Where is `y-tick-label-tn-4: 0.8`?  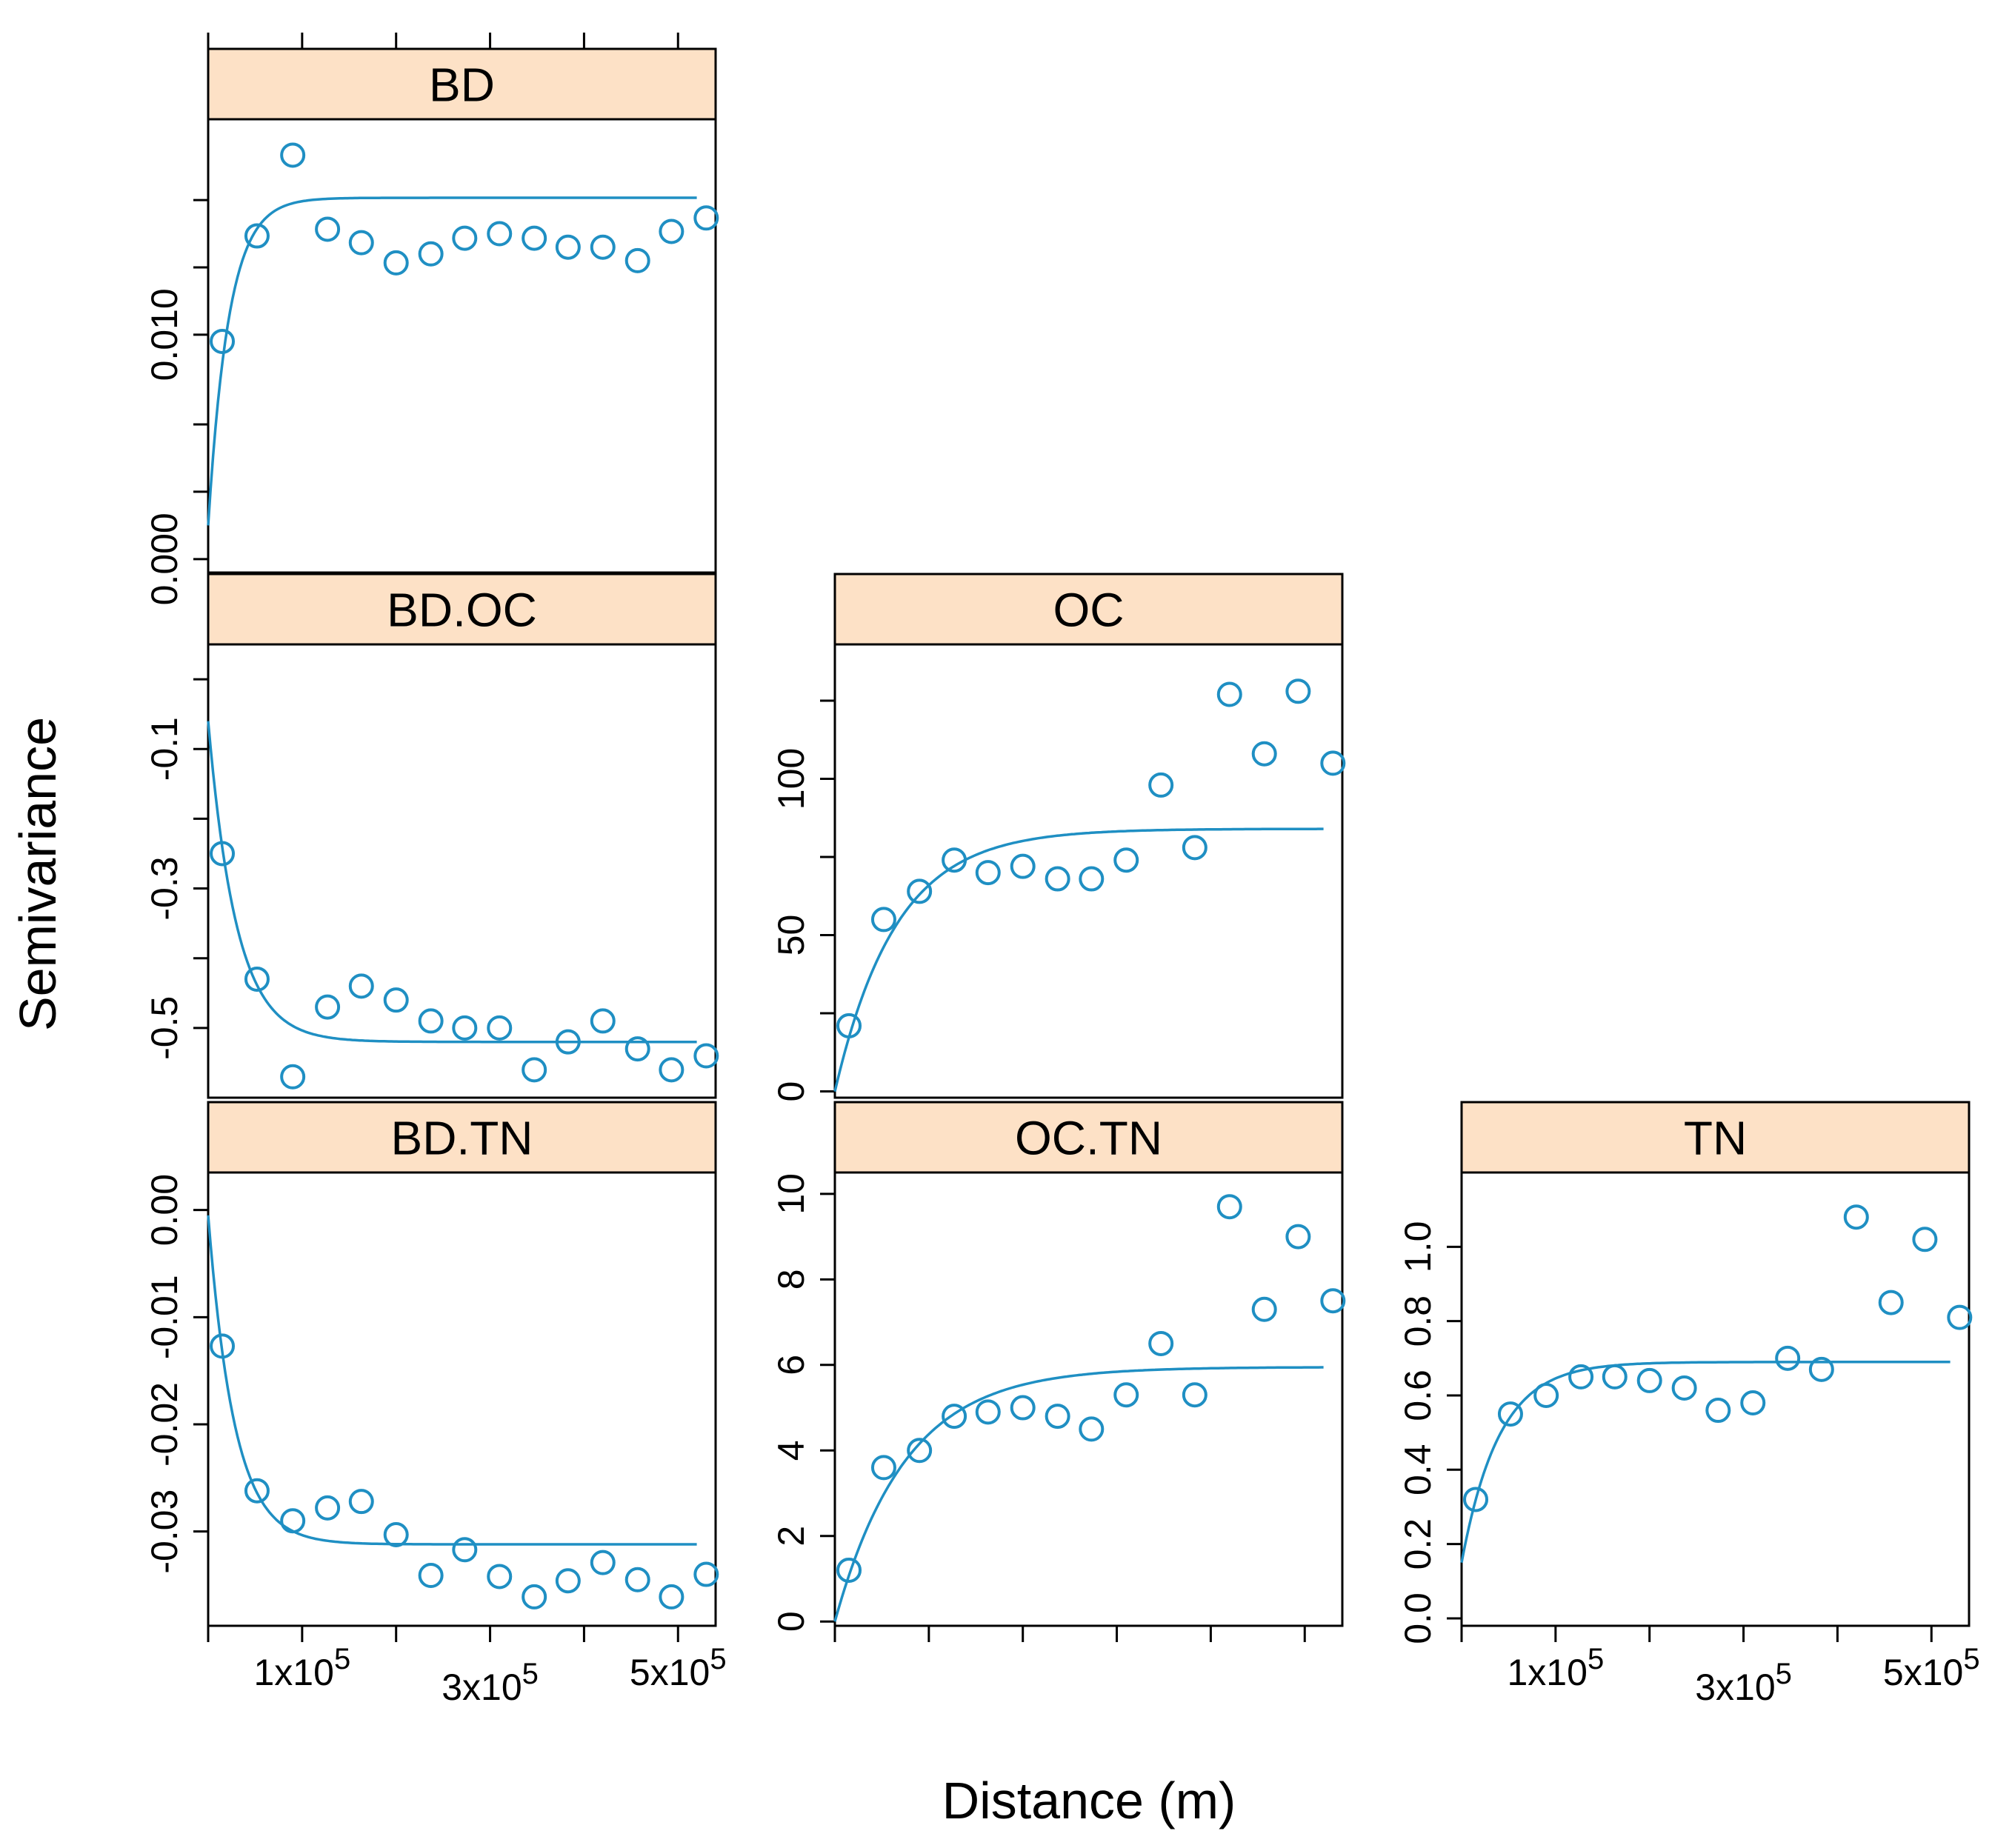
y-tick-label-tn-4: 0.8 is located at coordinates (1418, 1321).